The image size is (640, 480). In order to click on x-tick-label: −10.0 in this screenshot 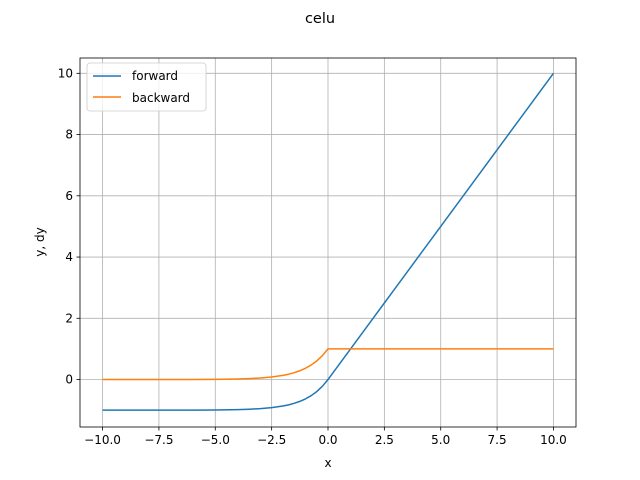, I will do `click(102, 440)`.